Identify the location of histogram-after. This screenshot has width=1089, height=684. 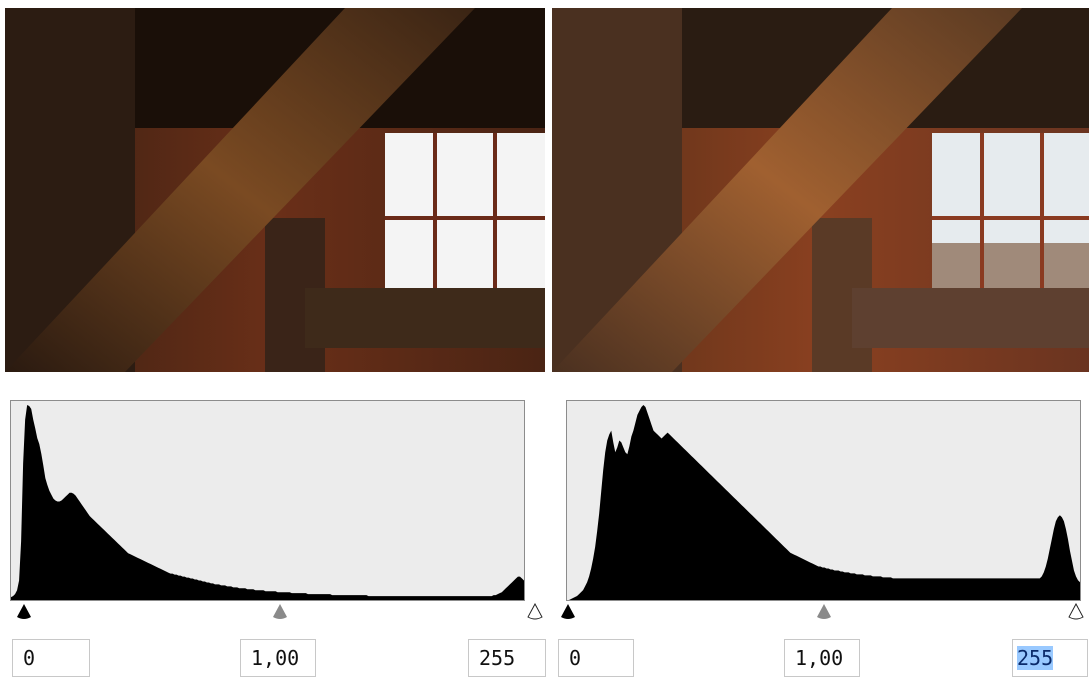
(823, 500).